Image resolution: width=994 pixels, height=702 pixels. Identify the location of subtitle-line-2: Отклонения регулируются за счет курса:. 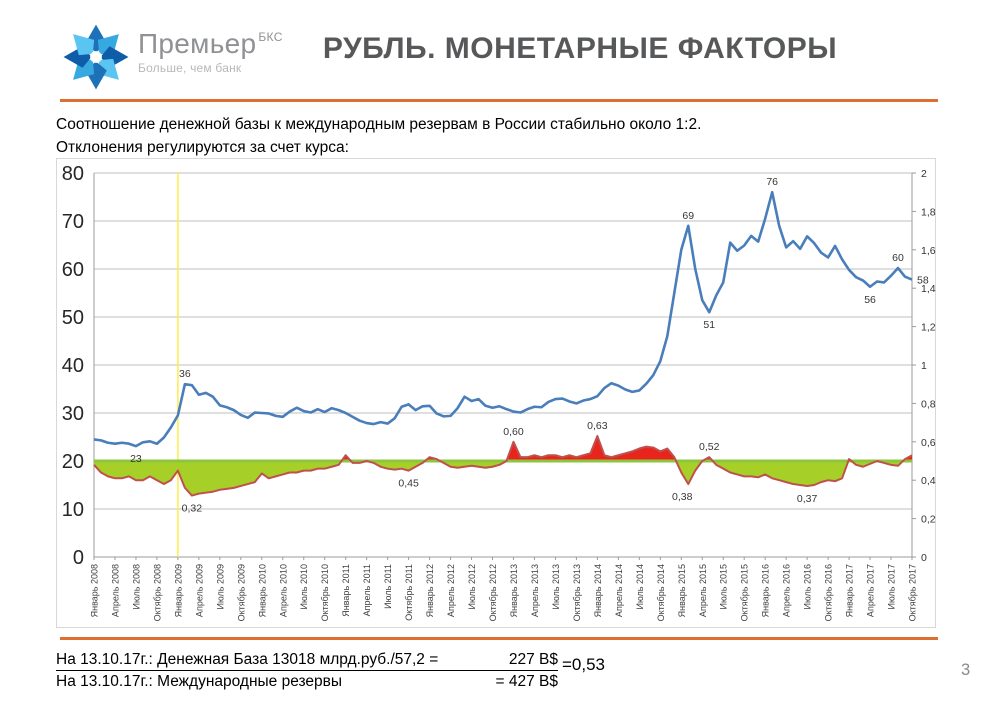
(202, 147).